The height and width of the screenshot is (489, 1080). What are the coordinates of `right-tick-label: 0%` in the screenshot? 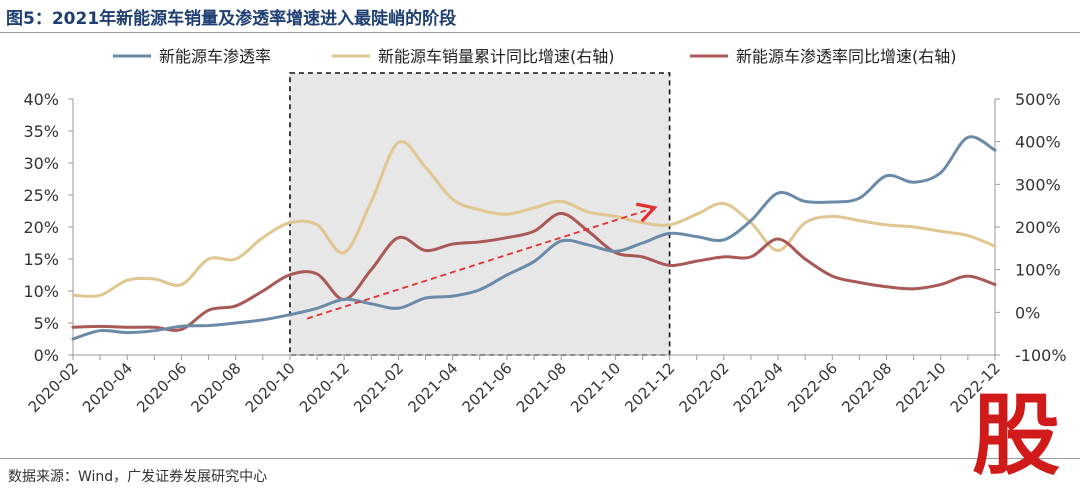 It's located at (1027, 312).